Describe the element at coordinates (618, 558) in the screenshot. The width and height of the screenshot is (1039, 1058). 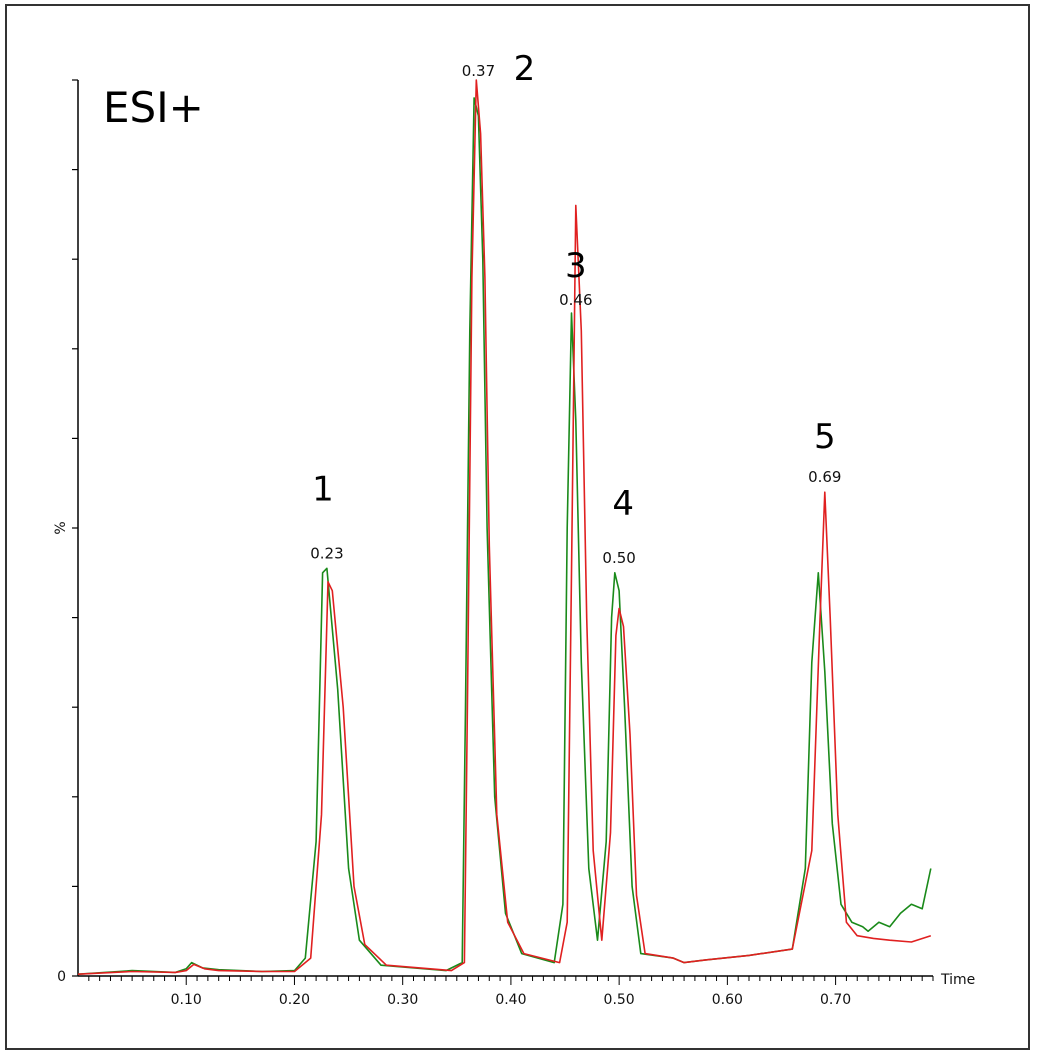
I see `peak-rt-label: 0.50` at that location.